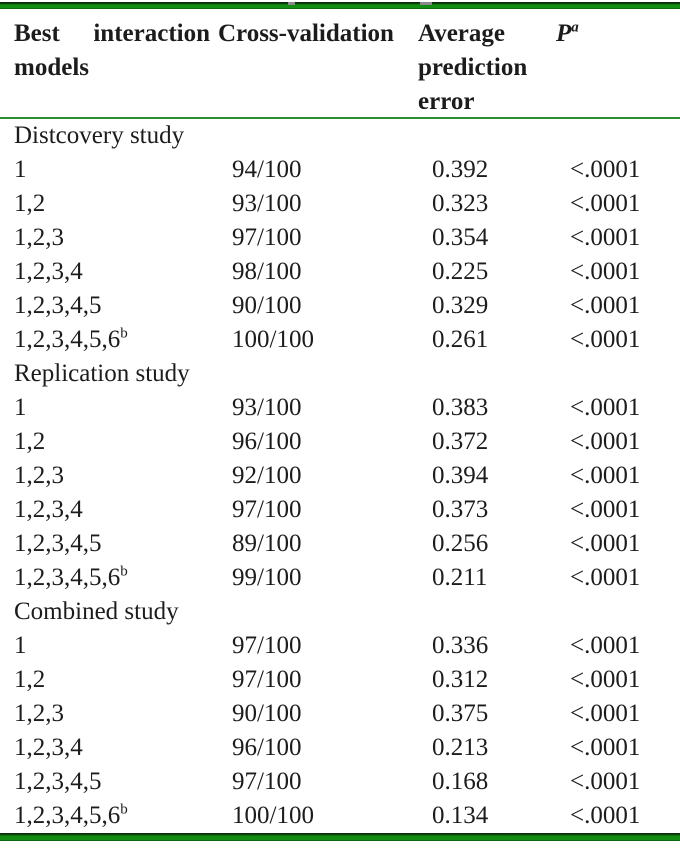  I want to click on cross-validation-cell: 92/100, so click(267, 475).